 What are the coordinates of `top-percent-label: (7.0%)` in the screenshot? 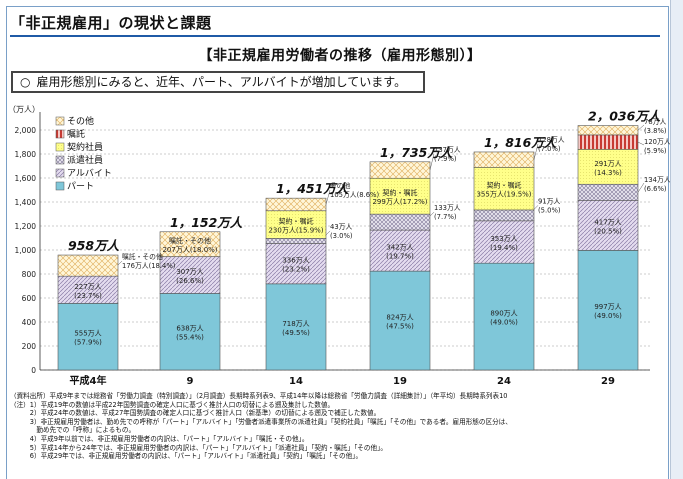 It's located at (549, 149).